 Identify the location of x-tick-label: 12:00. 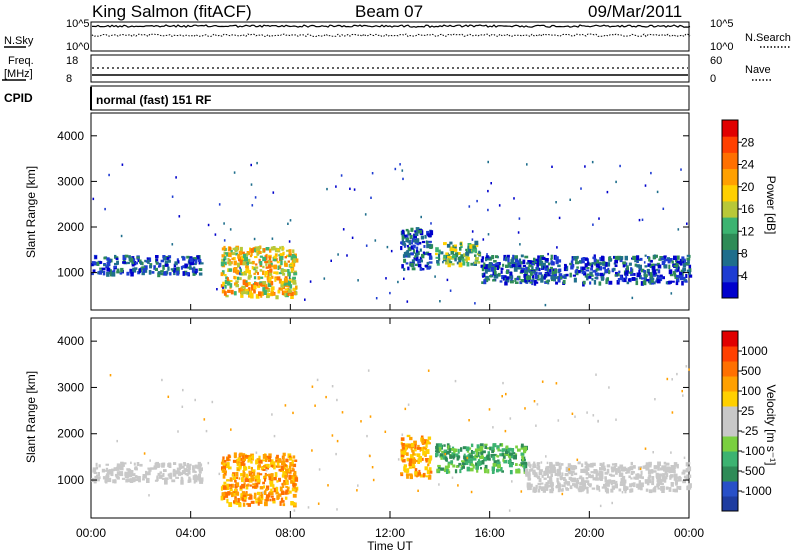
(390, 533).